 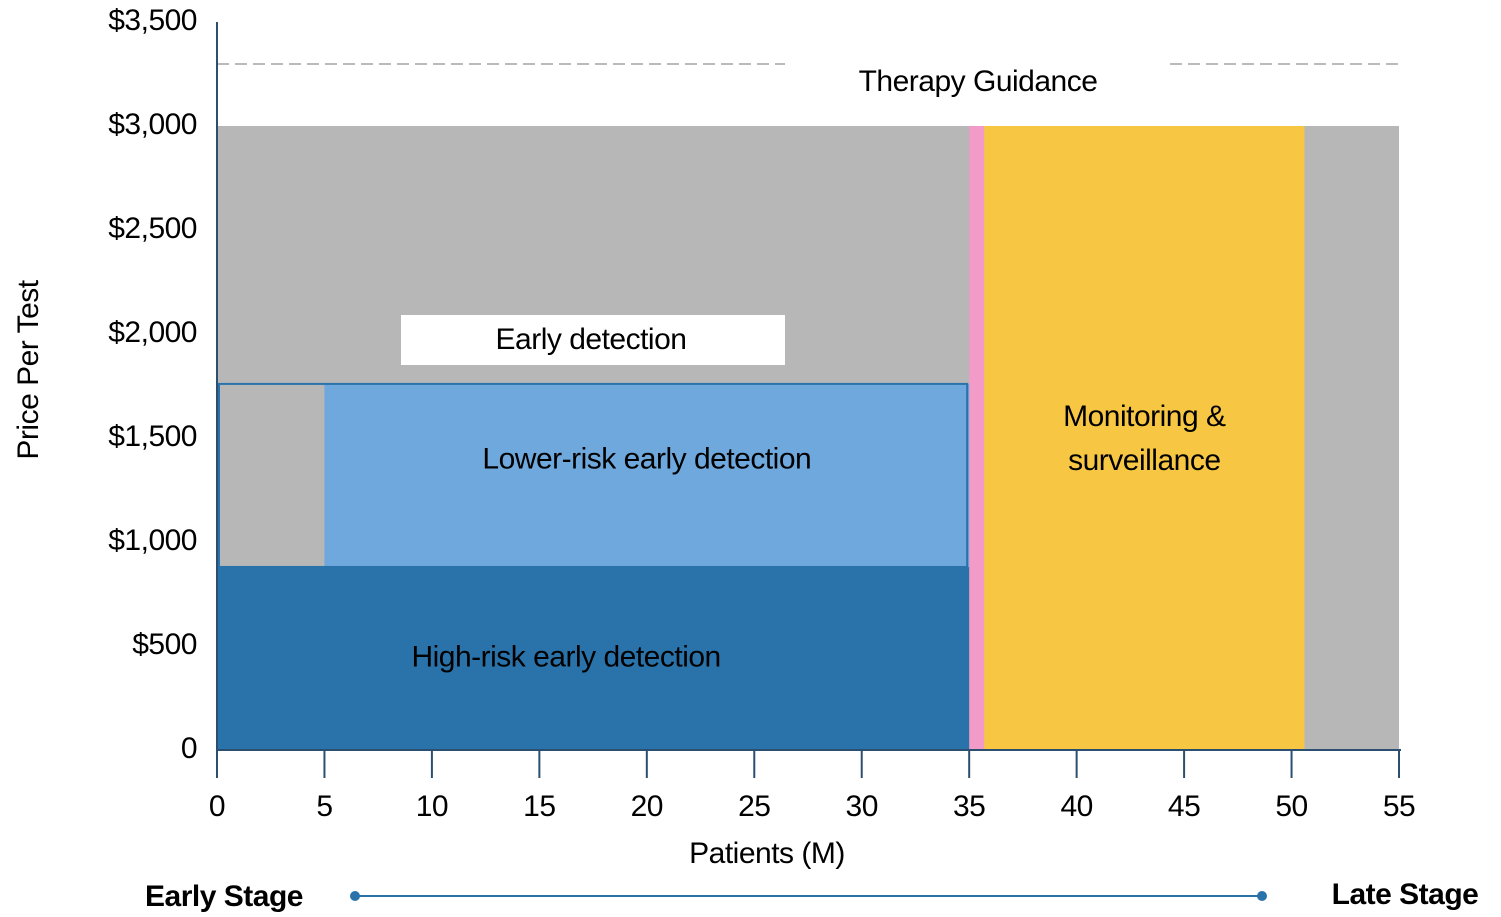 I want to click on x-tick-label: 55, so click(x=1399, y=806).